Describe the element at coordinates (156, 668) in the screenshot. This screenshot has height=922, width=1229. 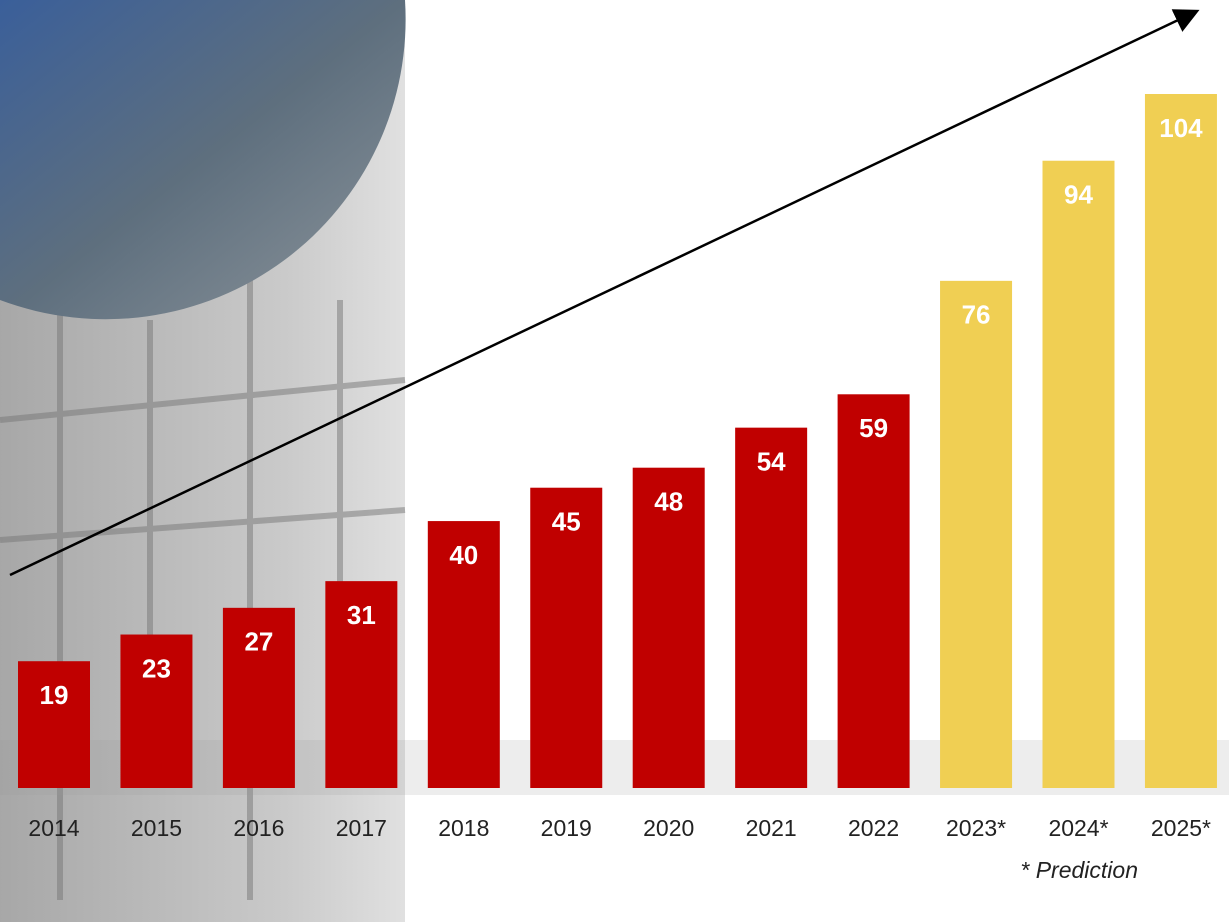
I see `value-label: 23` at that location.